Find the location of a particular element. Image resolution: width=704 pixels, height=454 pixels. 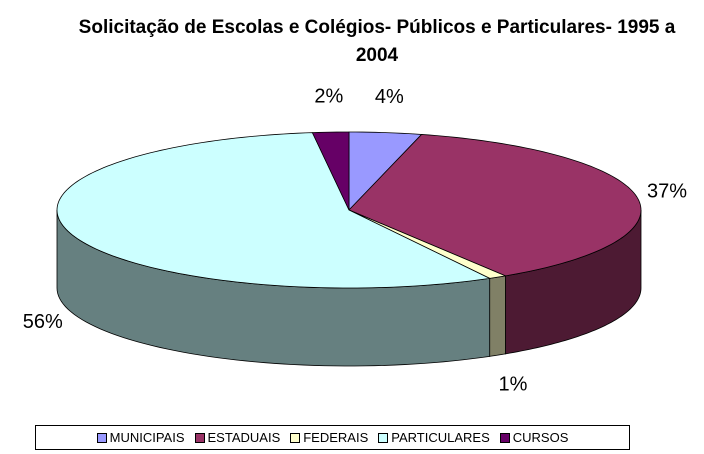

legend-label: MUNICIPAIS is located at coordinates (147, 437).